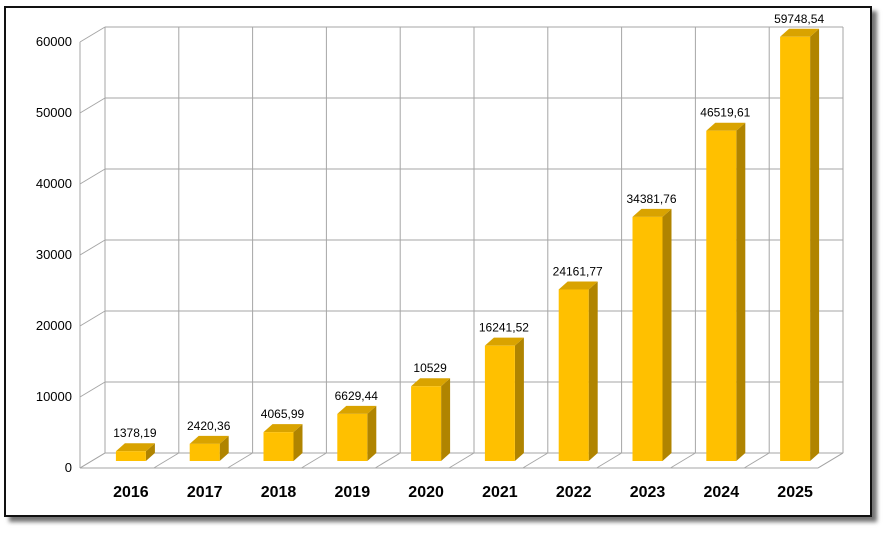 This screenshot has width=885, height=533. Describe the element at coordinates (648, 492) in the screenshot. I see `x-tick-label: 2023` at that location.